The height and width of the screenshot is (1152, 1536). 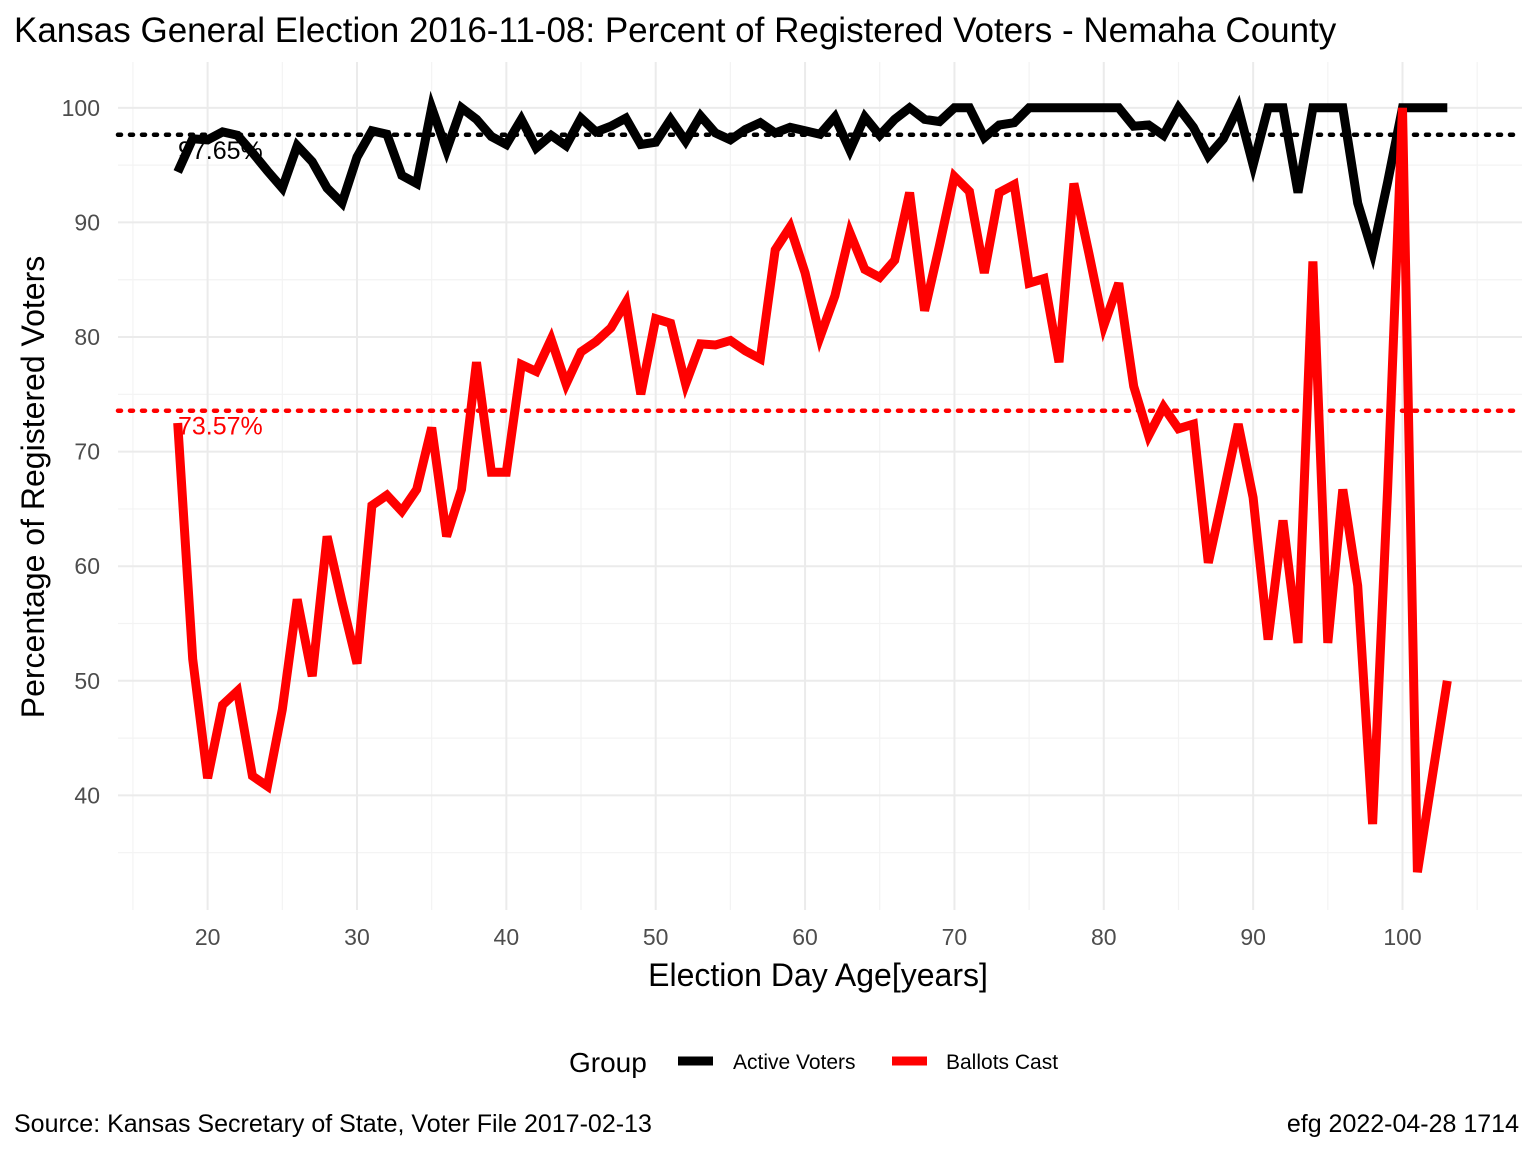 What do you see at coordinates (87, 681) in the screenshot?
I see `y-tick-label: 50` at bounding box center [87, 681].